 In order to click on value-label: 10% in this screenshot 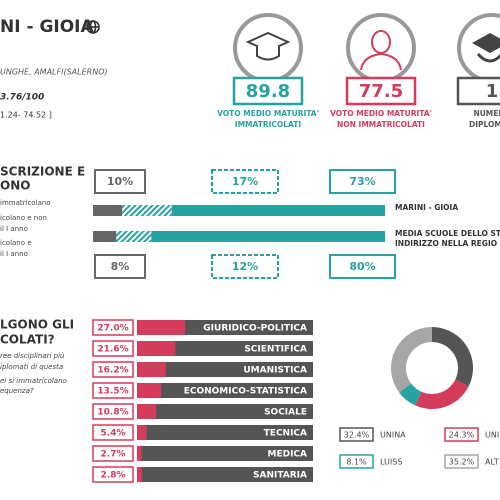, I will do `click(120, 181)`.